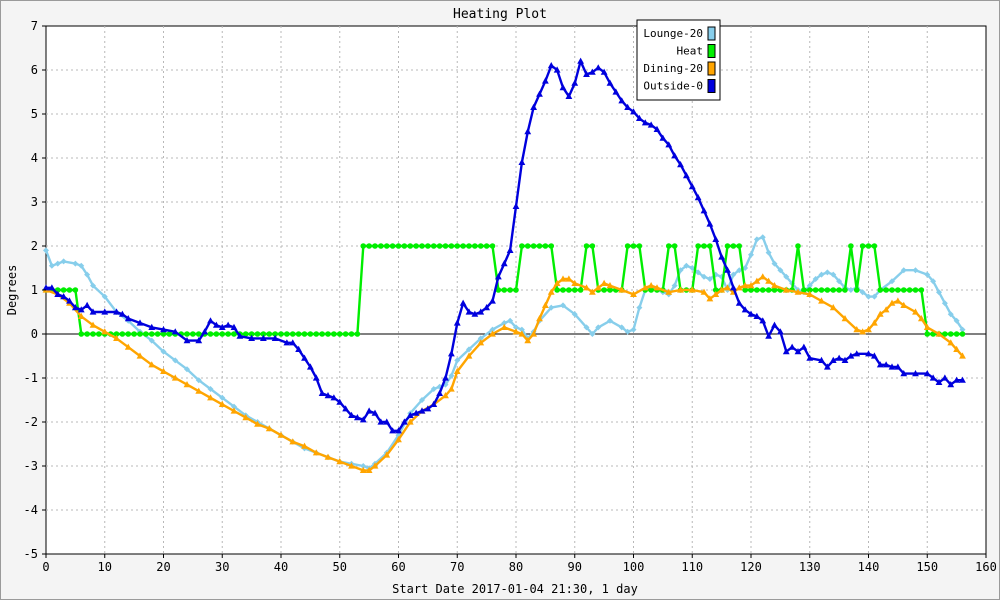 Image resolution: width=1000 pixels, height=600 pixels. Describe the element at coordinates (516, 567) in the screenshot. I see `x-tick-label: 80` at that location.